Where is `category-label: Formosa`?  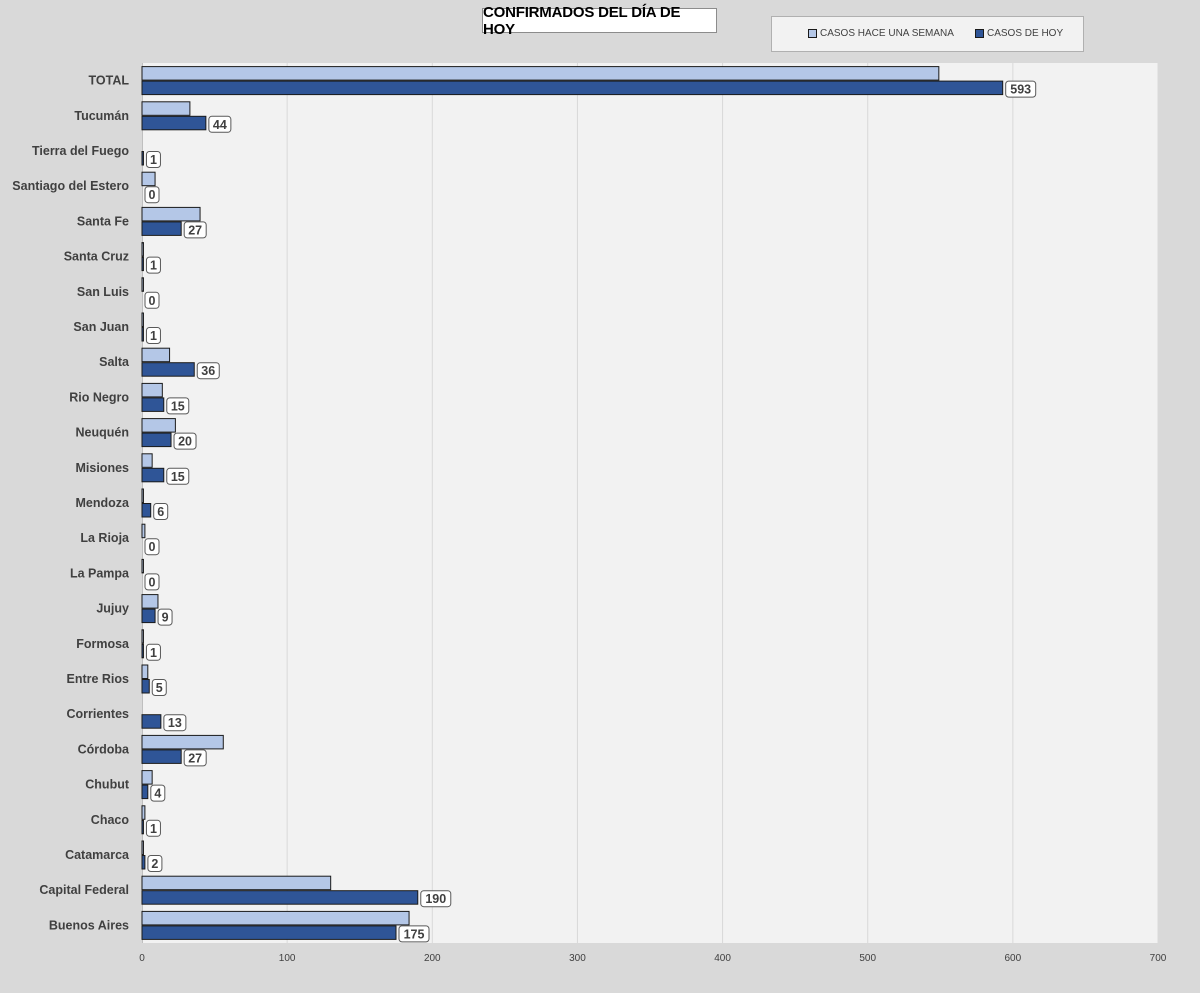 category-label: Formosa is located at coordinates (103, 644).